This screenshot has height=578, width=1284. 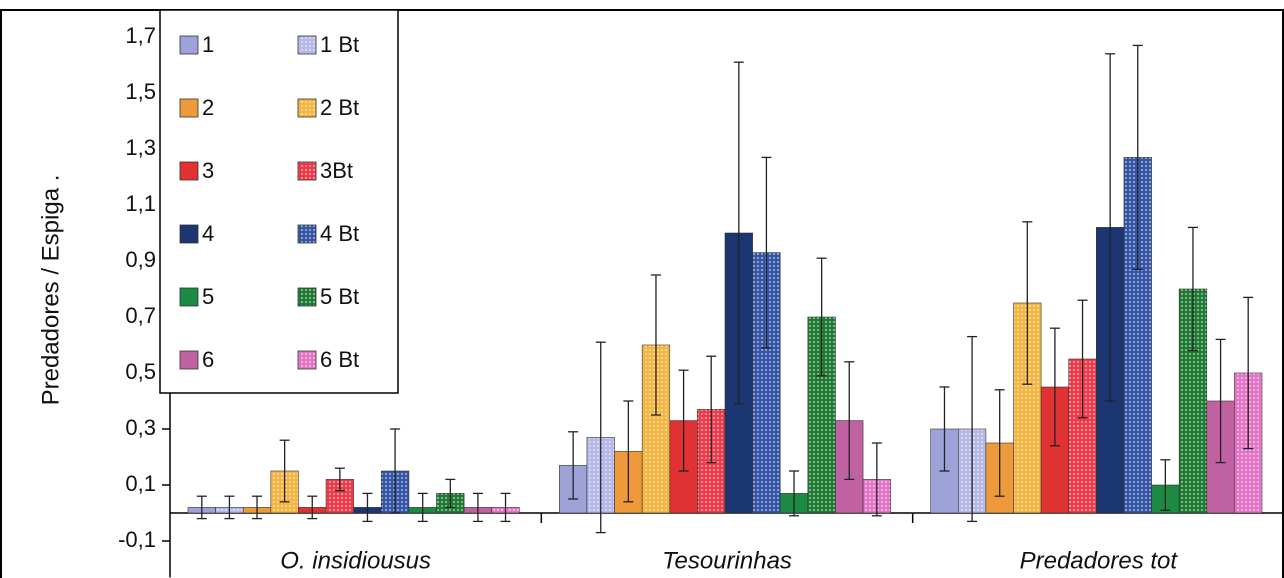 I want to click on legend-label: 1 Bt, so click(x=339, y=44).